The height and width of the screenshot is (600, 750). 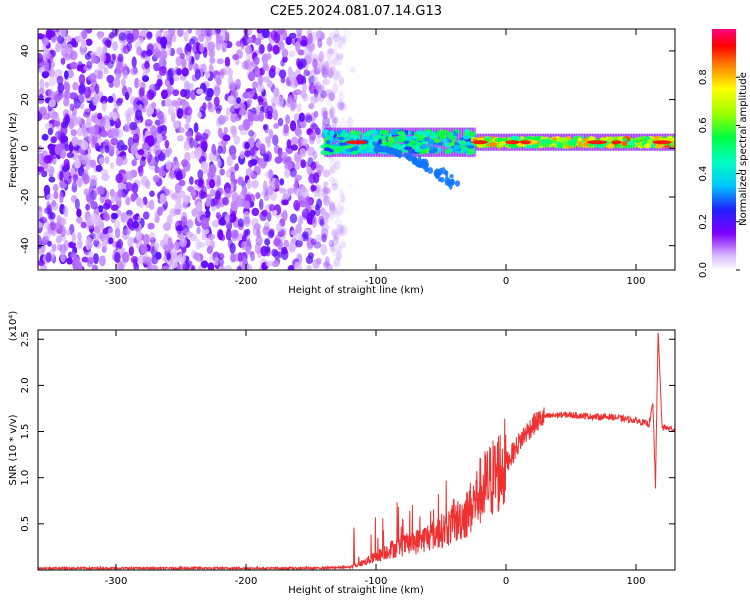 I want to click on colorbar-ticks: 0.0 0.2 0.4 0.6 0.8, so click(x=719, y=173).